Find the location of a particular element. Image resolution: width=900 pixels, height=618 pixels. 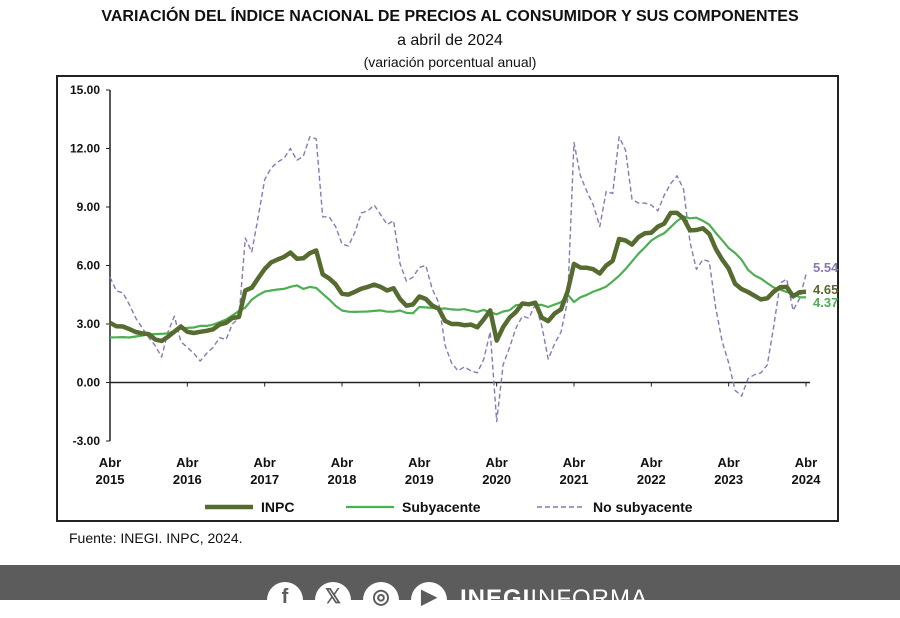

x-tick-label-year: 2018 is located at coordinates (342, 479).